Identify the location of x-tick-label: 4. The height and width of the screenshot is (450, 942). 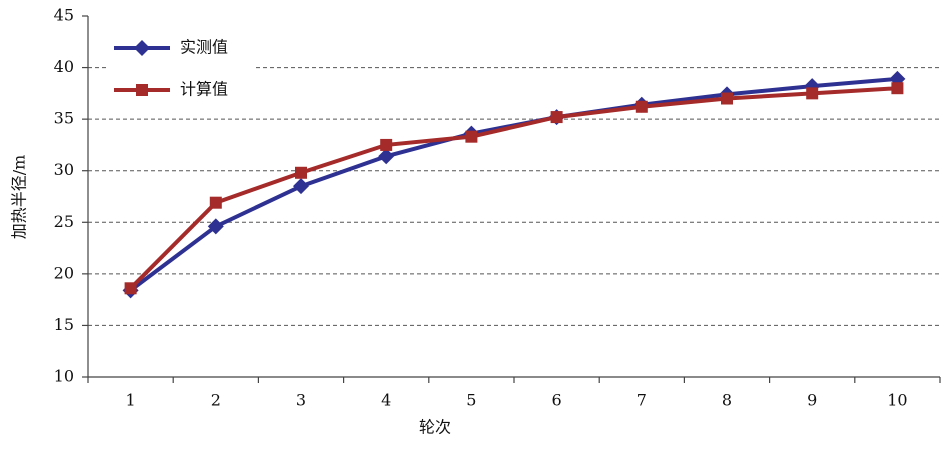
(386, 400).